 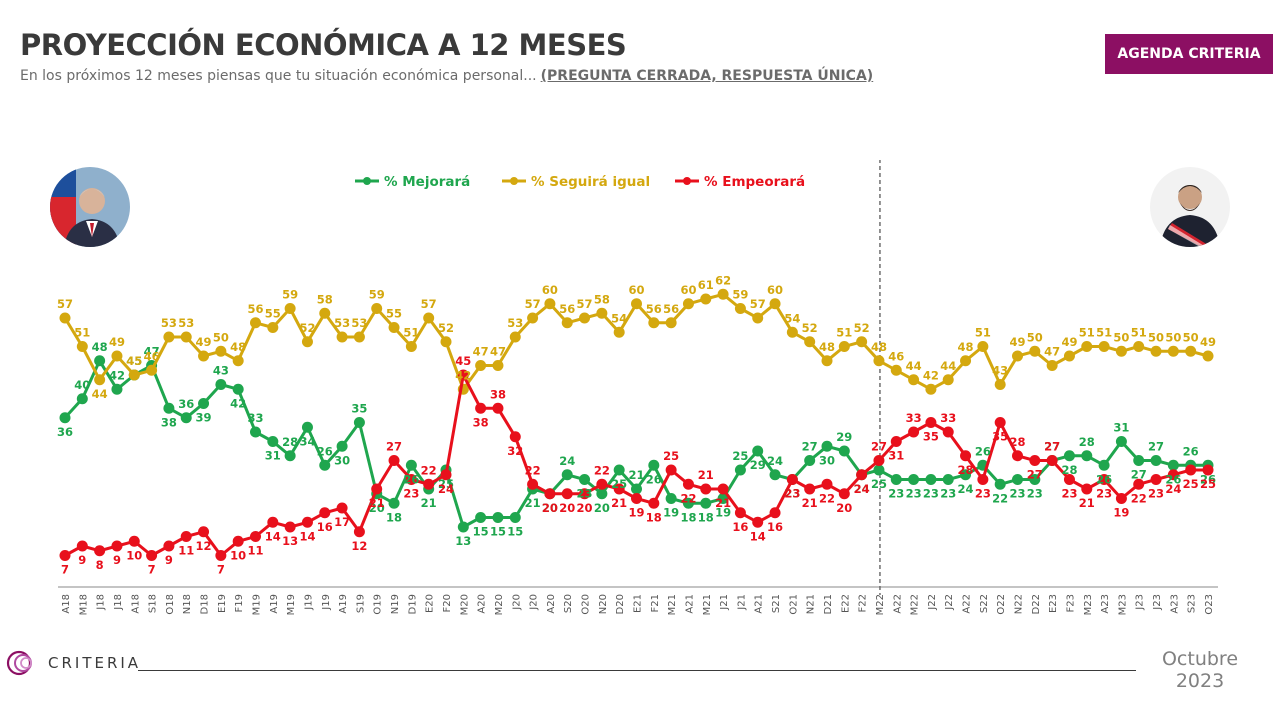 What do you see at coordinates (186, 323) in the screenshot?
I see `data-label: 53` at bounding box center [186, 323].